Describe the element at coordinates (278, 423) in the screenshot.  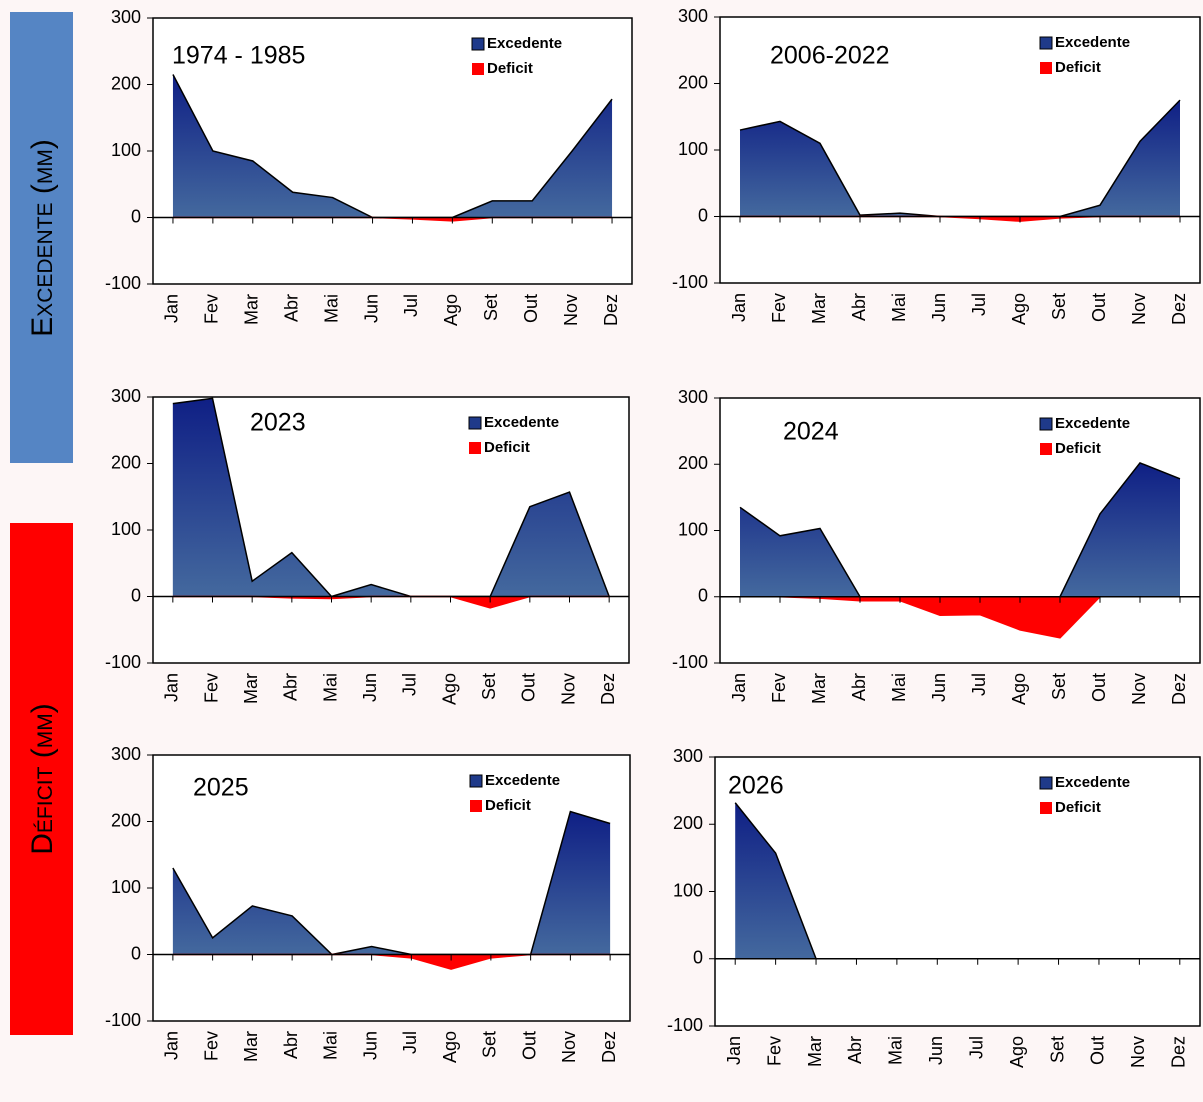
I see `chart-title: 2023` at that location.